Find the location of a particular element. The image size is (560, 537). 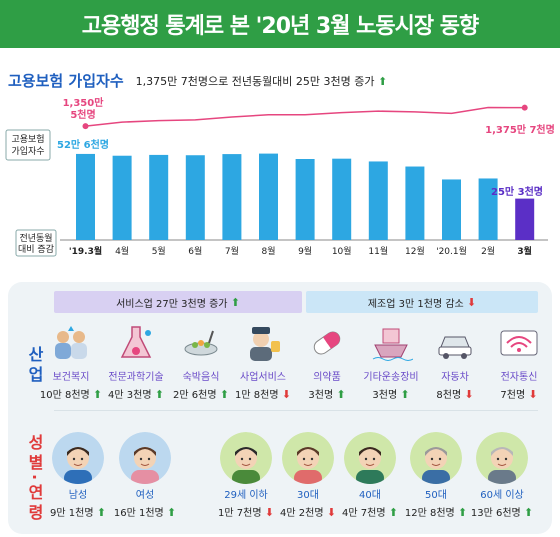

demographic-item: 여성 16만 1천명 ⬆ is located at coordinates (145, 475).